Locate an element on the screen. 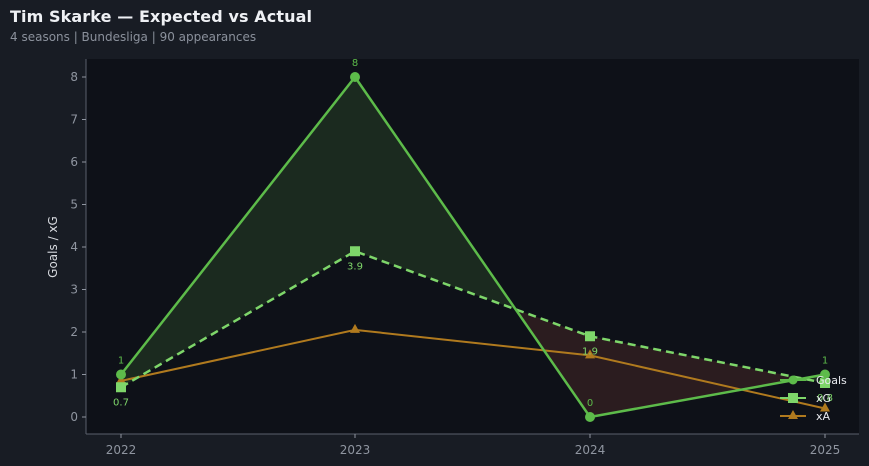 The width and height of the screenshot is (869, 466). chart-subtitle: 4 seasons | Bundesliga | 90 appearances is located at coordinates (133, 37).